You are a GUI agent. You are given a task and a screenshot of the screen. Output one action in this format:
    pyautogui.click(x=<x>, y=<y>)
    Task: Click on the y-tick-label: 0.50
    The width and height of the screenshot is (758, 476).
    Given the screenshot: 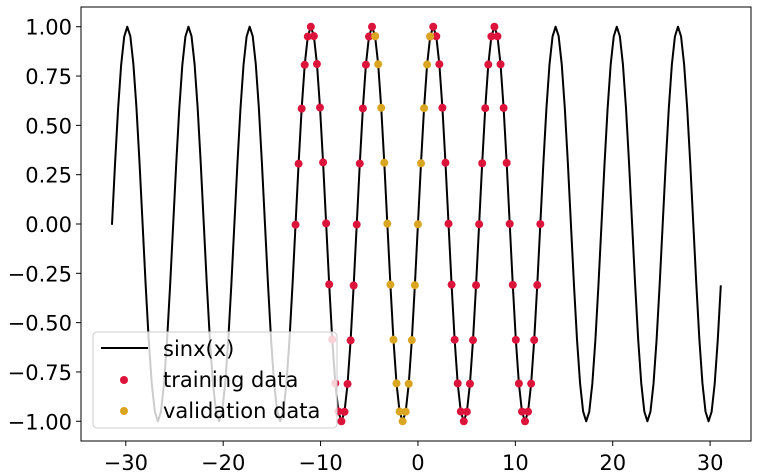 What is the action you would take?
    pyautogui.click(x=48, y=126)
    